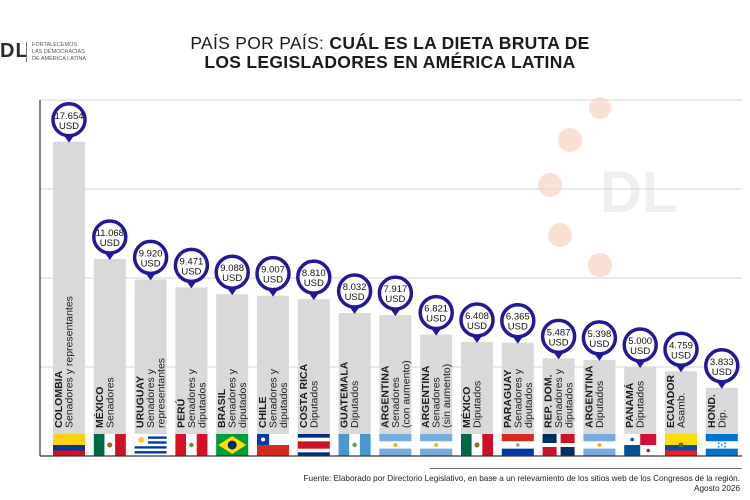 This screenshot has width=750, height=500. Describe the element at coordinates (70, 362) in the screenshot. I see `chamber-label: Senadores y representantes` at that location.